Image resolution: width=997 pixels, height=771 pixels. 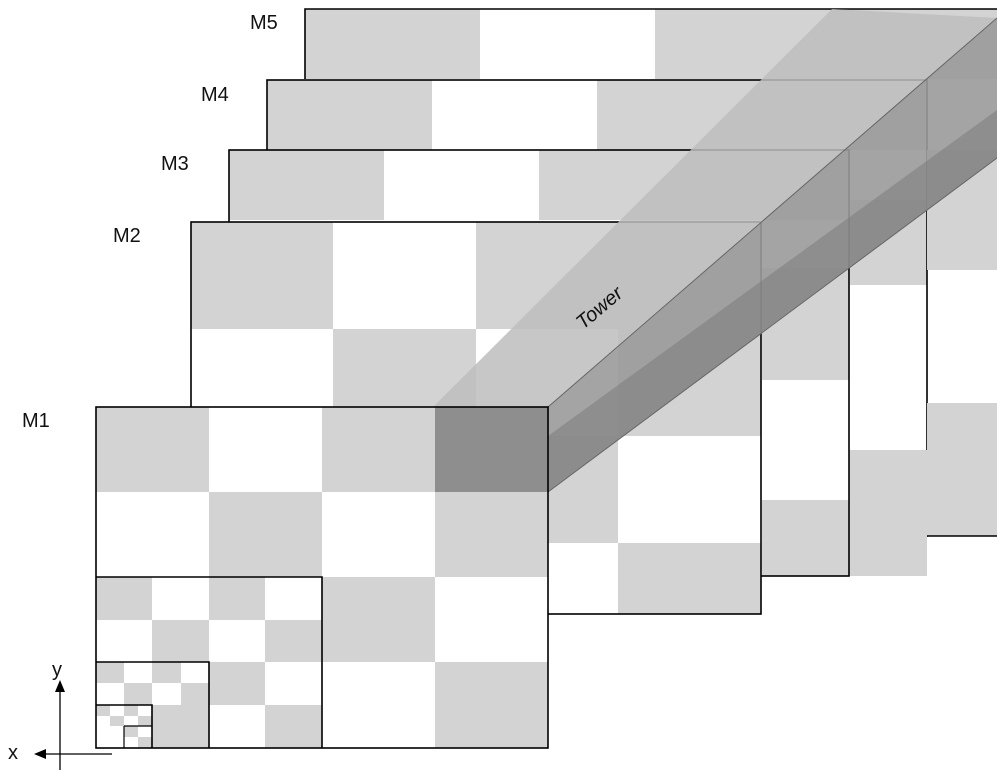 What do you see at coordinates (40, 754) in the screenshot?
I see `x-axis-arrow-icon` at bounding box center [40, 754].